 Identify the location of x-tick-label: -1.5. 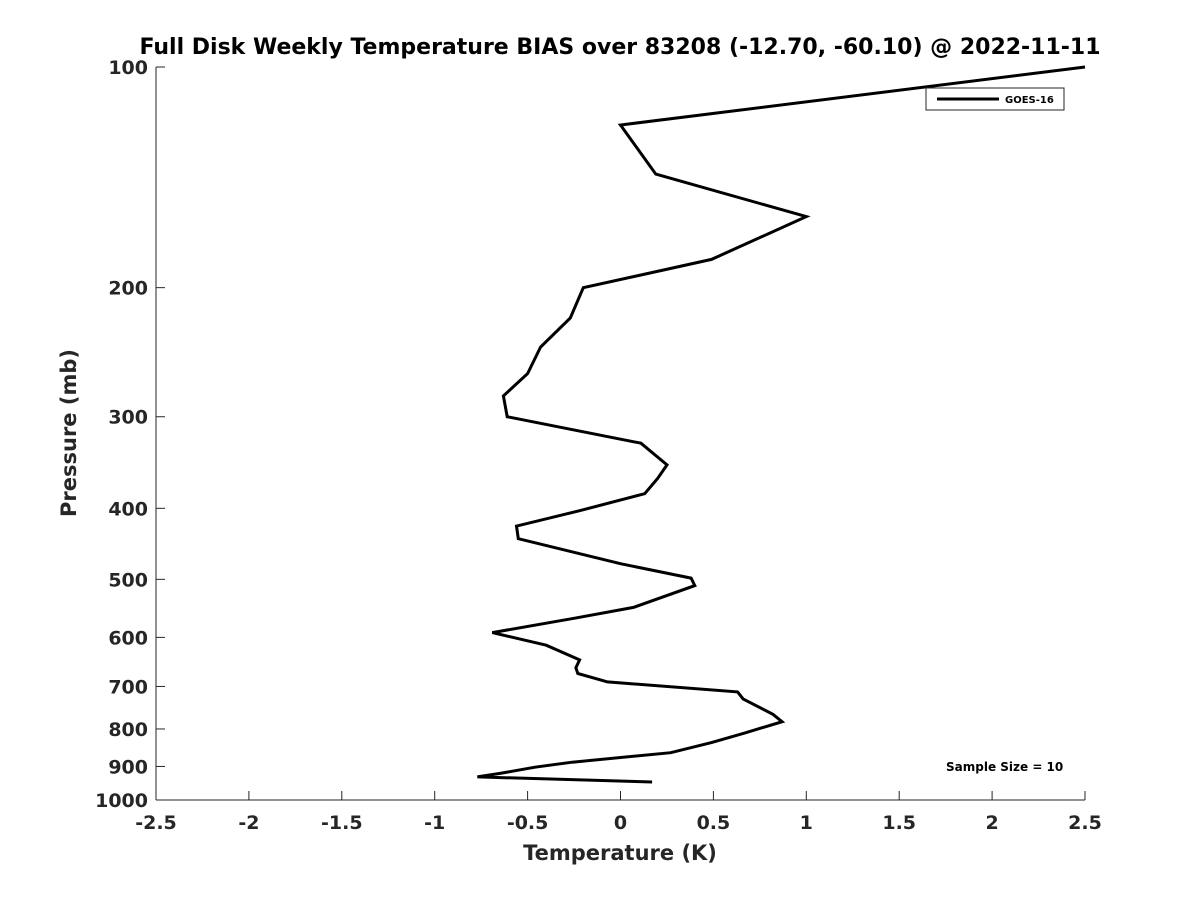
(342, 823).